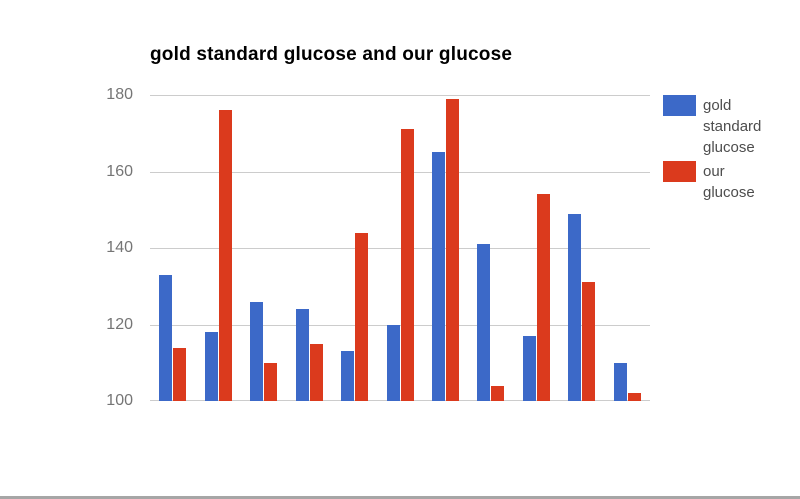 The image size is (800, 499). What do you see at coordinates (407, 265) in the screenshot?
I see `bar-series2-group6` at bounding box center [407, 265].